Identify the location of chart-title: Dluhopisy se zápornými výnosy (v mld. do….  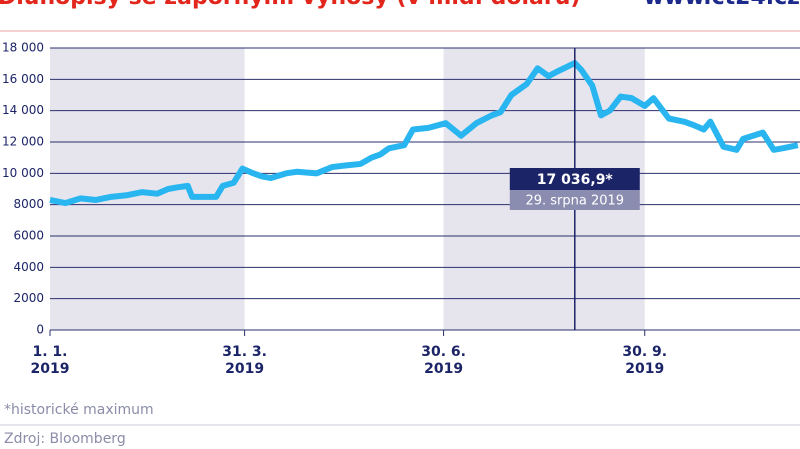
(290, 5).